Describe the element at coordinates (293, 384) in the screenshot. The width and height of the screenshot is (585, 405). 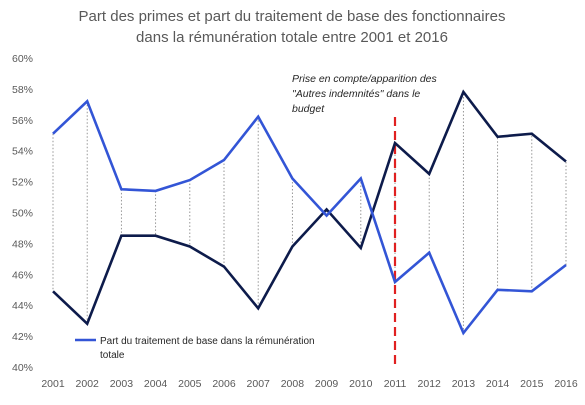
I see `x-tick-label: 2008` at that location.